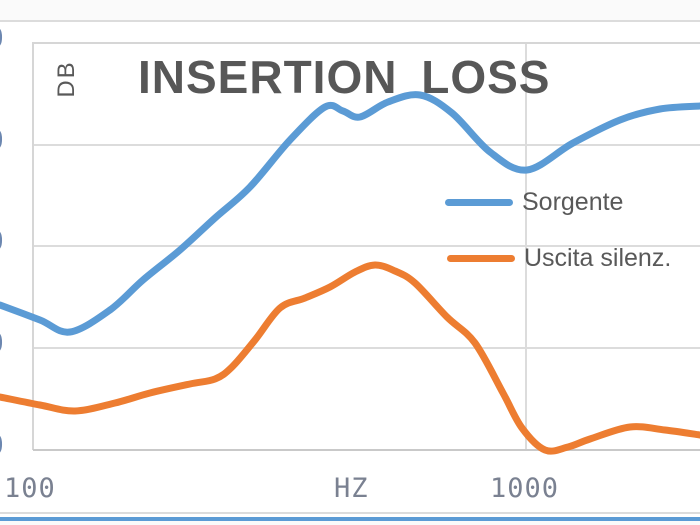 The width and height of the screenshot is (700, 525). Describe the element at coordinates (366, 450) in the screenshot. I see `x-axis-line` at that location.